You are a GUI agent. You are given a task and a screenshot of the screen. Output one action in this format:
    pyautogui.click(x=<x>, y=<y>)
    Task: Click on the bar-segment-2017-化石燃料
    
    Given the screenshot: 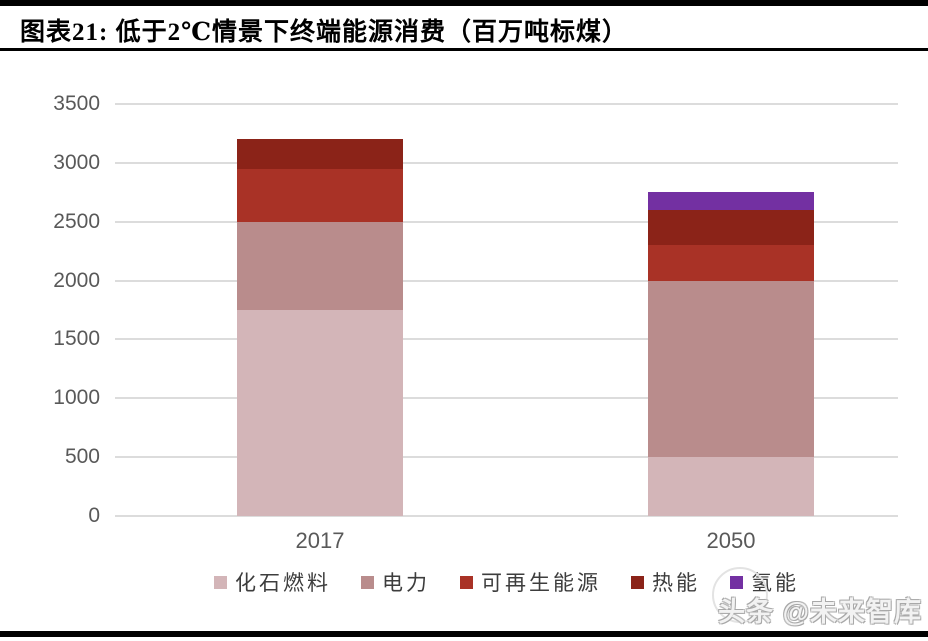 What is the action you would take?
    pyautogui.click(x=320, y=413)
    